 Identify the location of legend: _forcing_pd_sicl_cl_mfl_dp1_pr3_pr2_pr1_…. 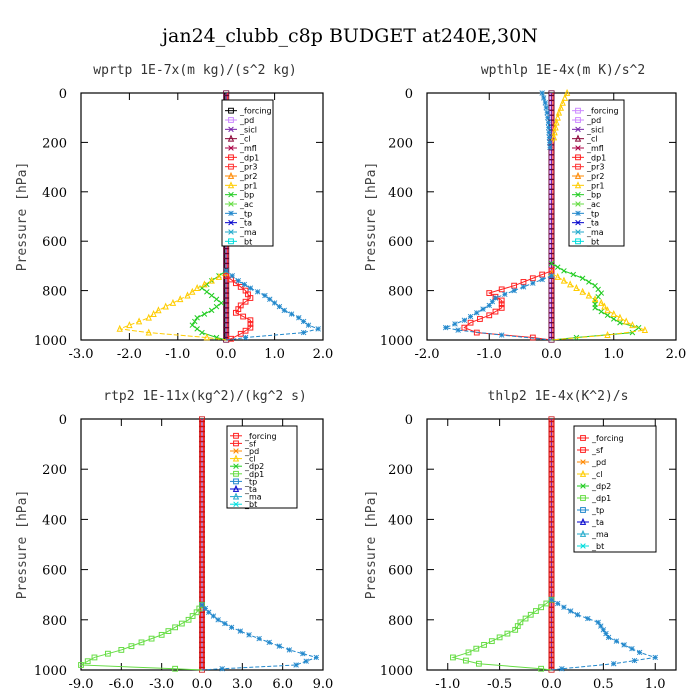
(596, 173).